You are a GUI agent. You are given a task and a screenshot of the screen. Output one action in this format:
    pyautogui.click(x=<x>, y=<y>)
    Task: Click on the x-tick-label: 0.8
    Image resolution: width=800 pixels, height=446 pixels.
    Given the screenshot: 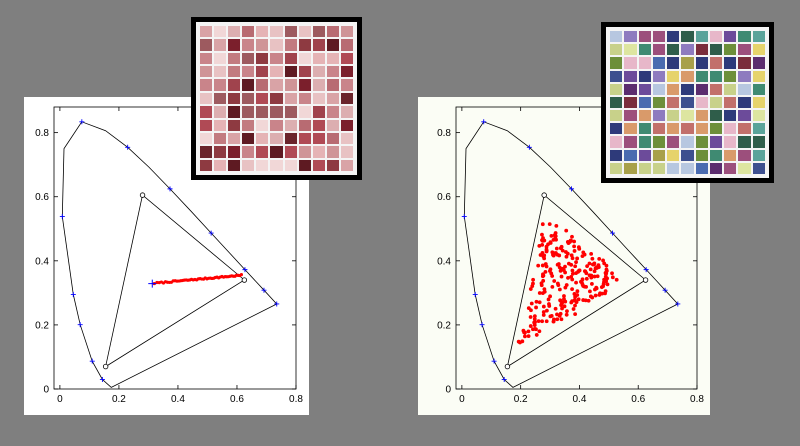 What is the action you would take?
    pyautogui.click(x=697, y=399)
    